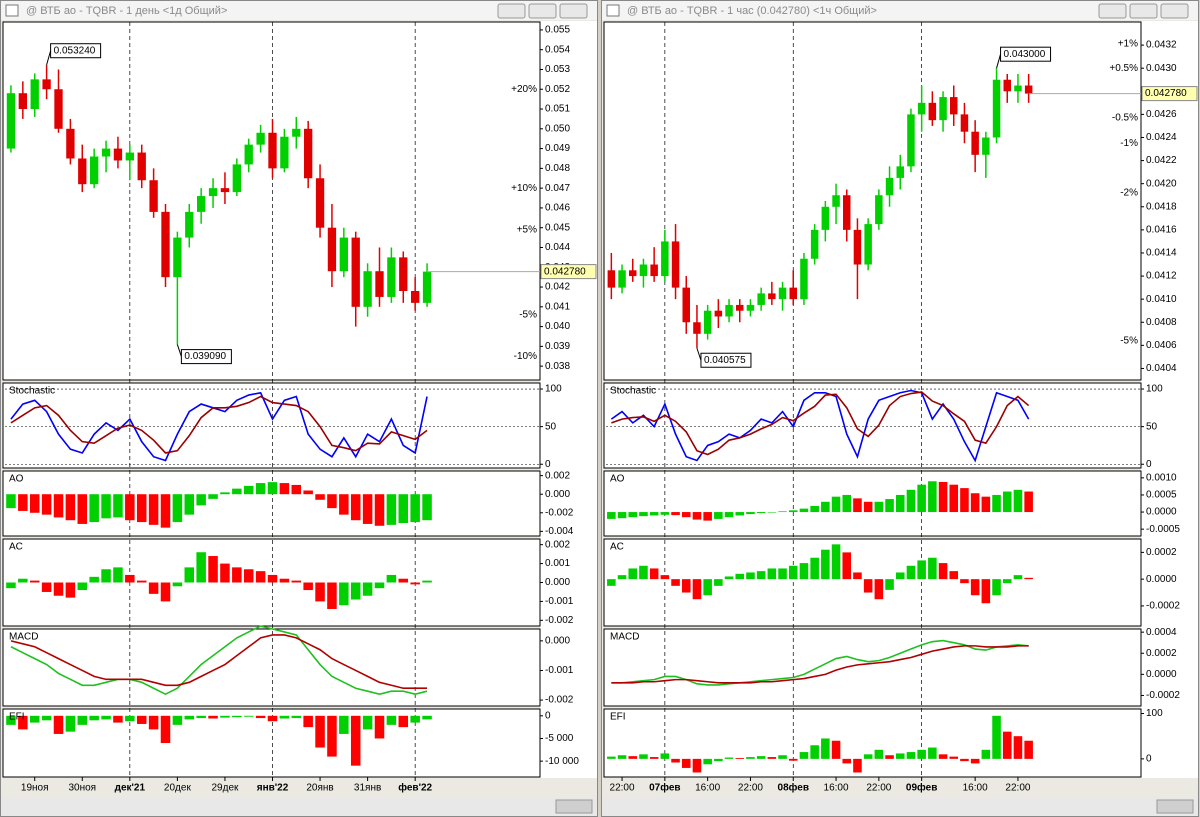 The height and width of the screenshot is (817, 1200). I want to click on y-tick-label: 0.0410, so click(1161, 299).